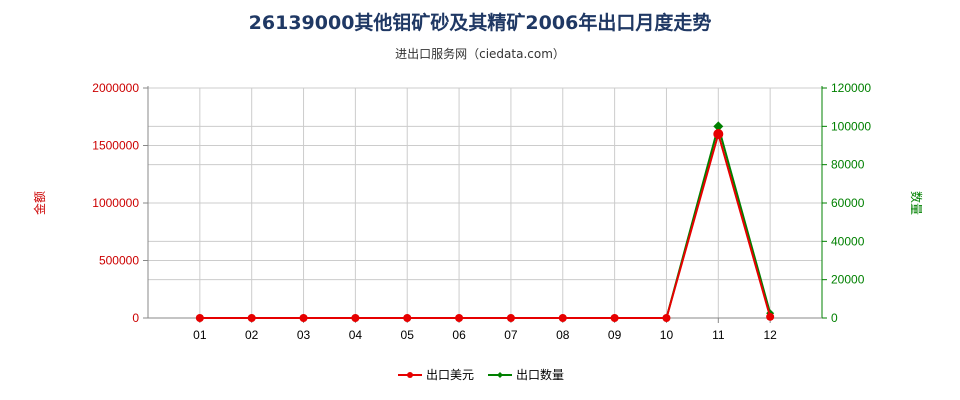 This screenshot has width=960, height=400. Describe the element at coordinates (450, 375) in the screenshot. I see `legend-label: 出口美元` at that location.